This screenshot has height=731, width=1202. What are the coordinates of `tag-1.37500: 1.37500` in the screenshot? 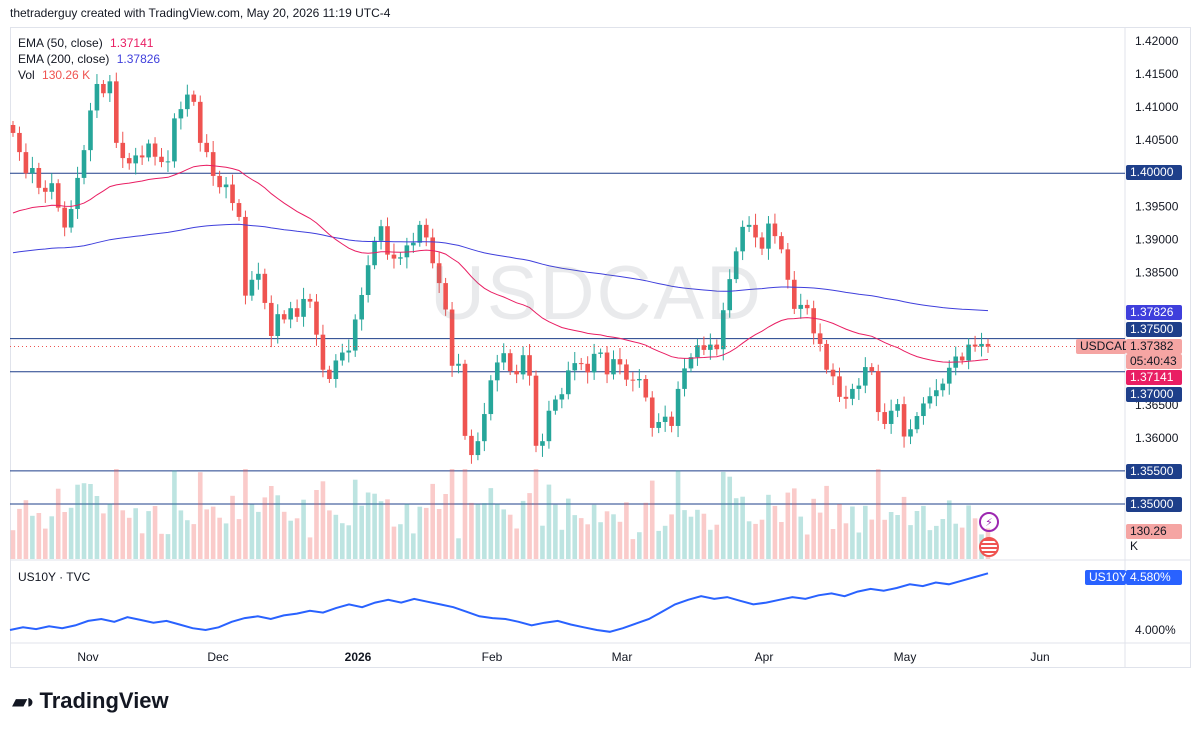 It's located at (1154, 329).